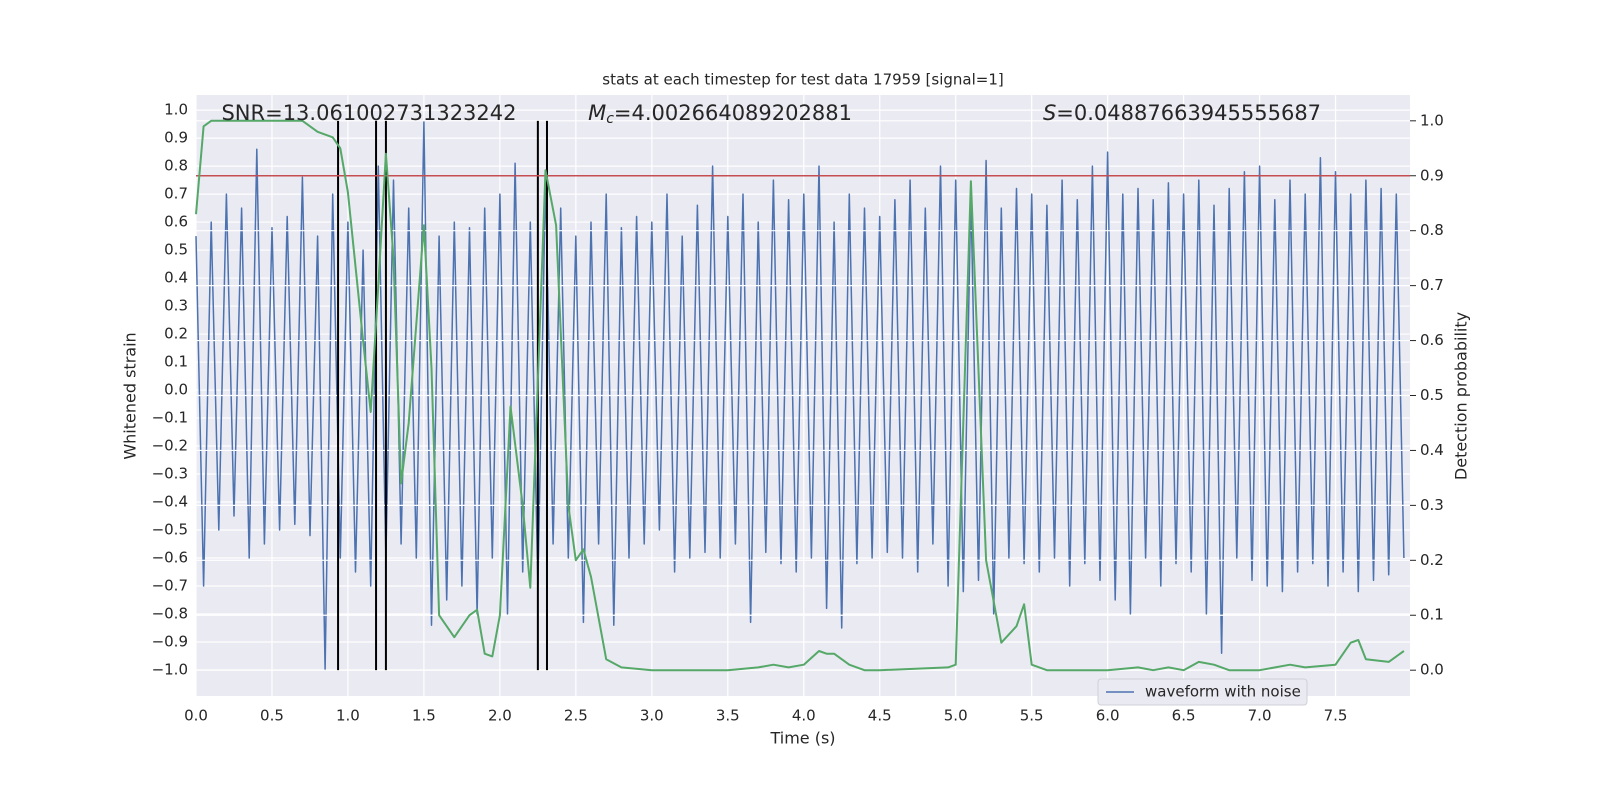  I want to click on y2-tick-label: 0.2, so click(1432, 560).